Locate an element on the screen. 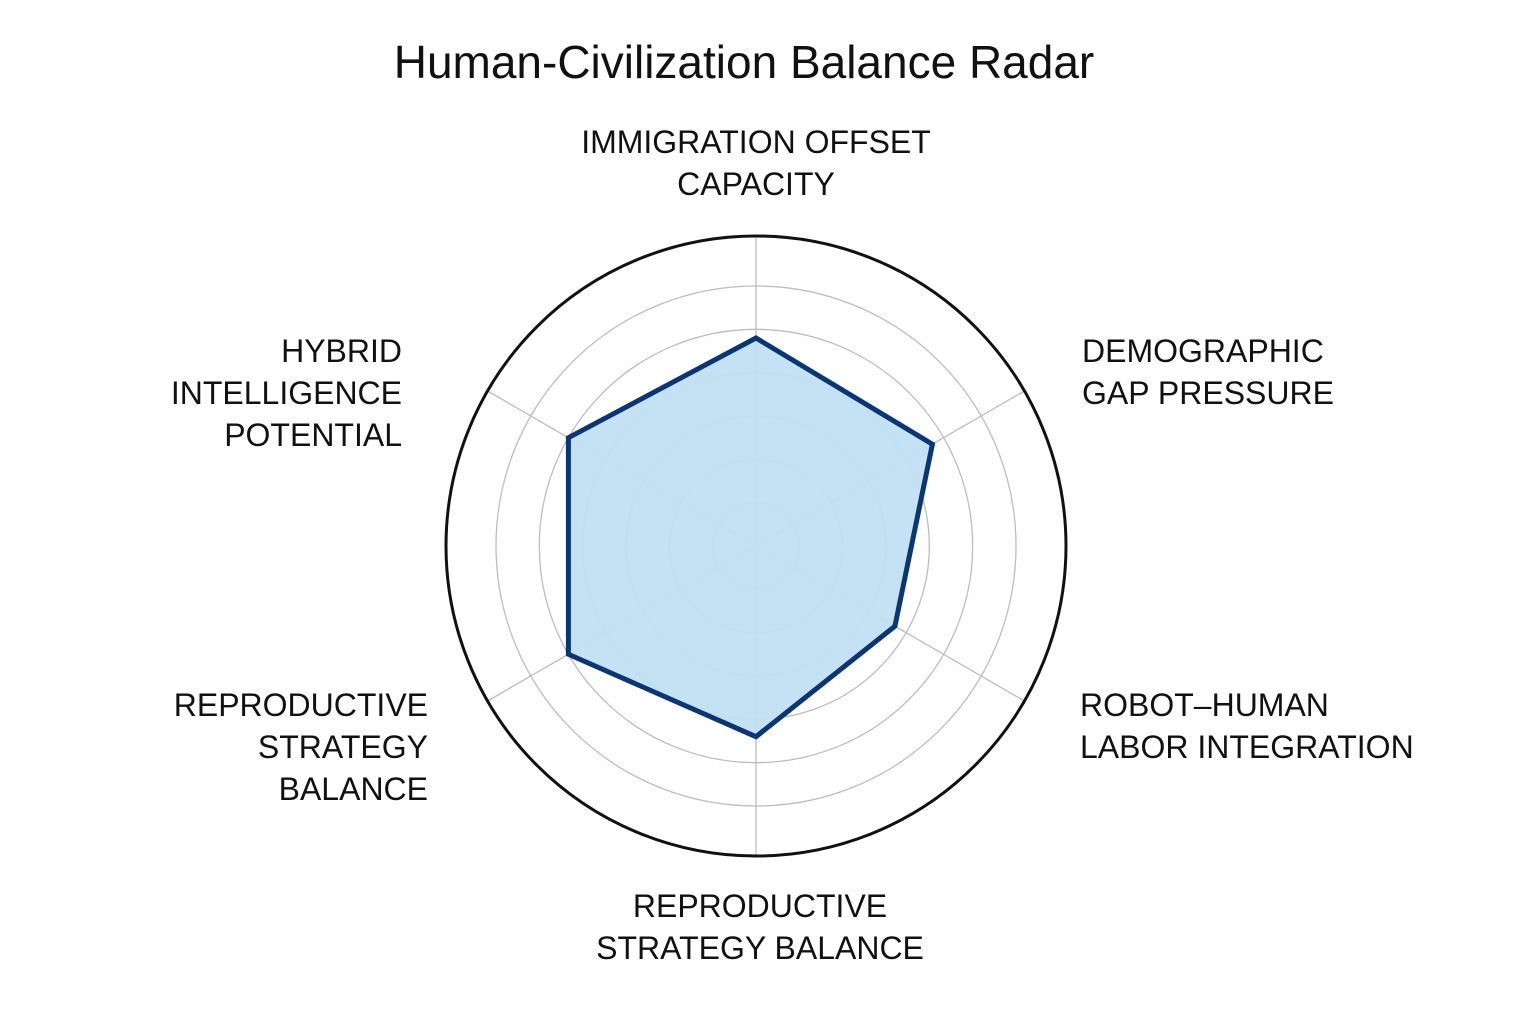  axis-label-line: GAP PRESSURE is located at coordinates (1208, 393).